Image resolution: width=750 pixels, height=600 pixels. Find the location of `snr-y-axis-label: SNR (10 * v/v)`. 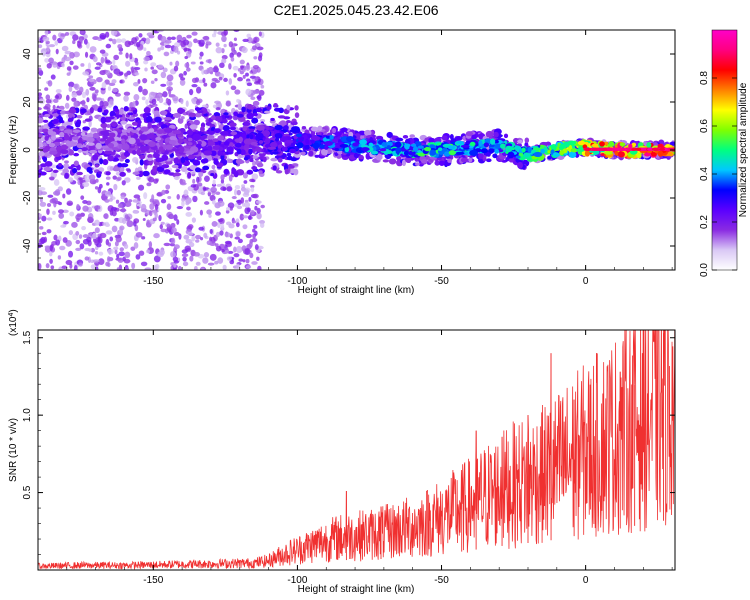

snr-y-axis-label: SNR (10 * v/v) is located at coordinates (13, 450).